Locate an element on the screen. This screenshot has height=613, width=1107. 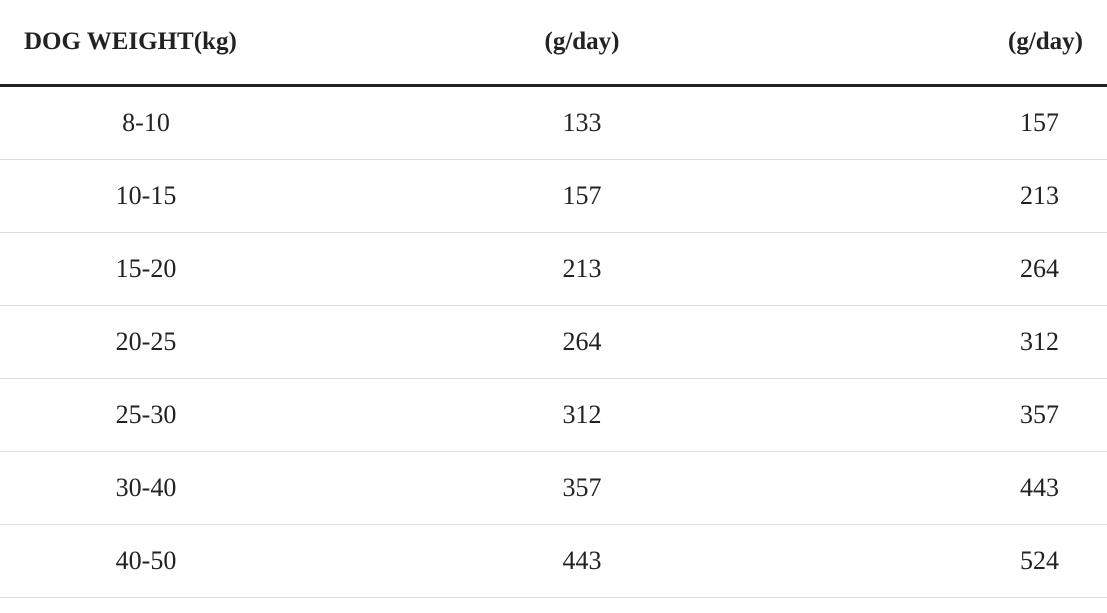
table-row: 10-15 157 213 is located at coordinates (553, 196).